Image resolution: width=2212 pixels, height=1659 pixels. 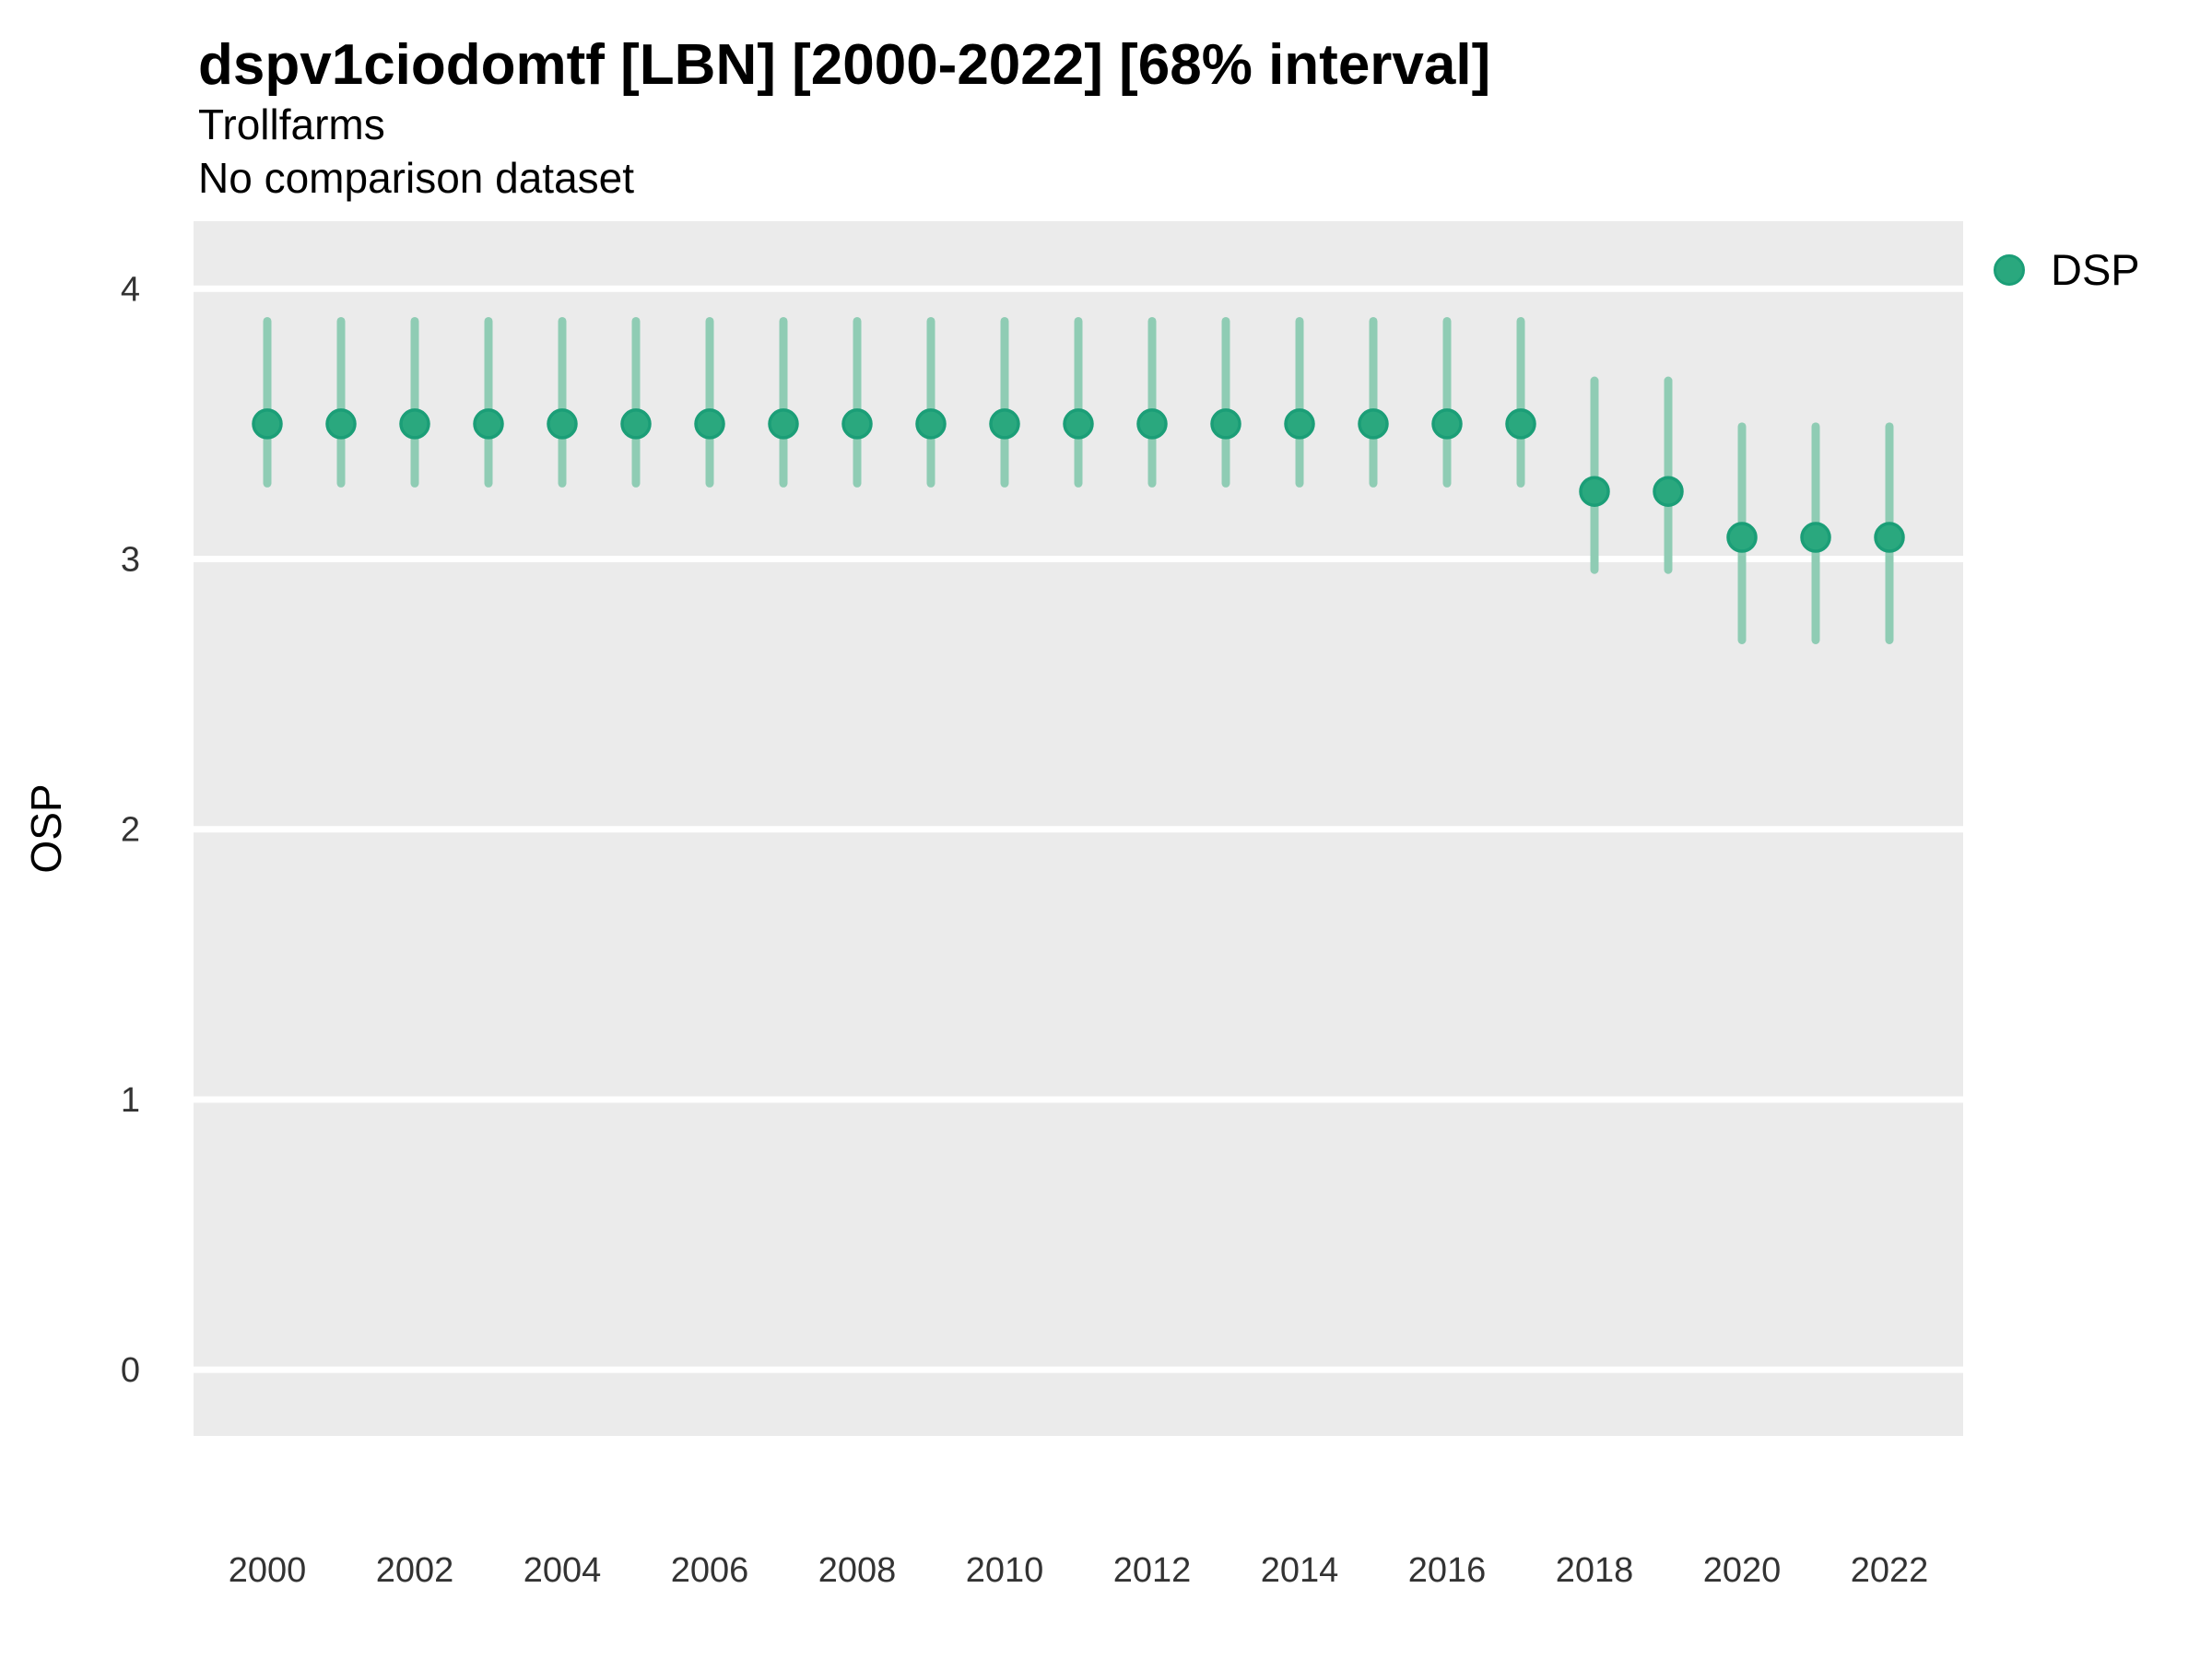 I want to click on pointrange-2010, so click(x=1004, y=402).